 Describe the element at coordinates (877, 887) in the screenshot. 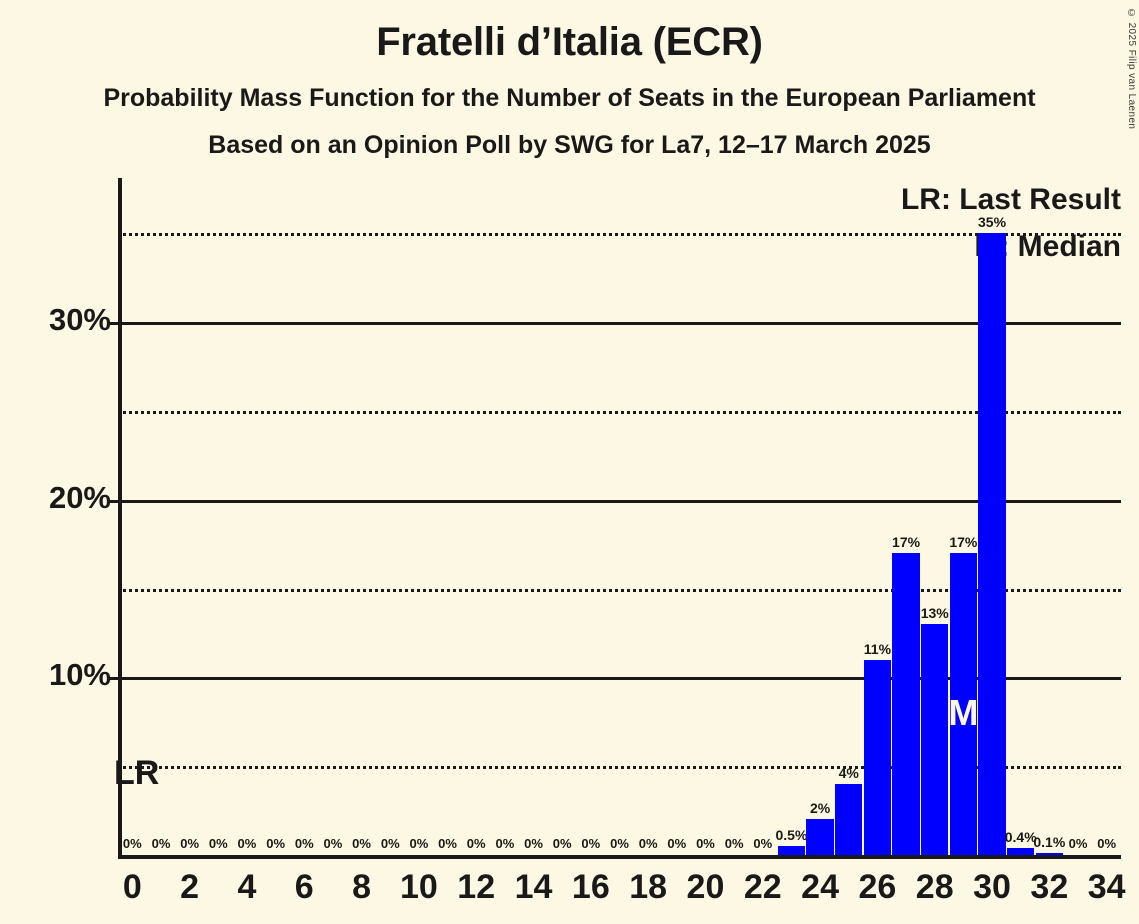

I see `x-axis-label-26: 26` at that location.